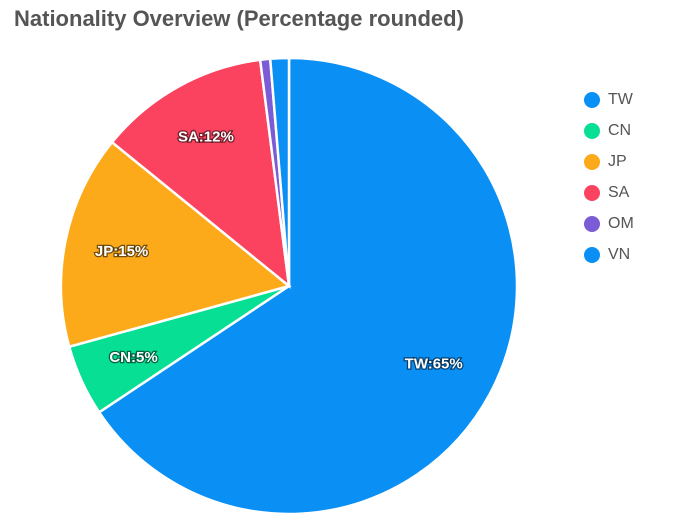 The height and width of the screenshot is (523, 684). What do you see at coordinates (592, 223) in the screenshot?
I see `legend-swatch-om` at bounding box center [592, 223].